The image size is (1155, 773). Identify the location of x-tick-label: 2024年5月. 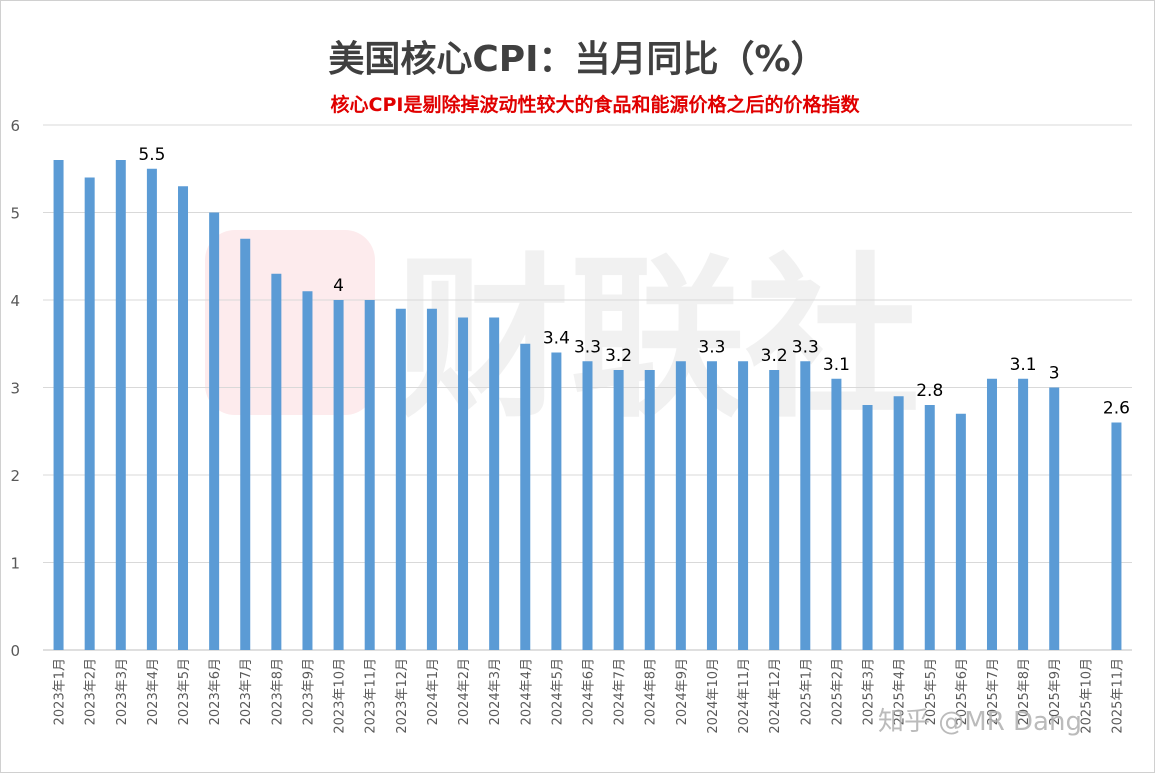
(557, 691).